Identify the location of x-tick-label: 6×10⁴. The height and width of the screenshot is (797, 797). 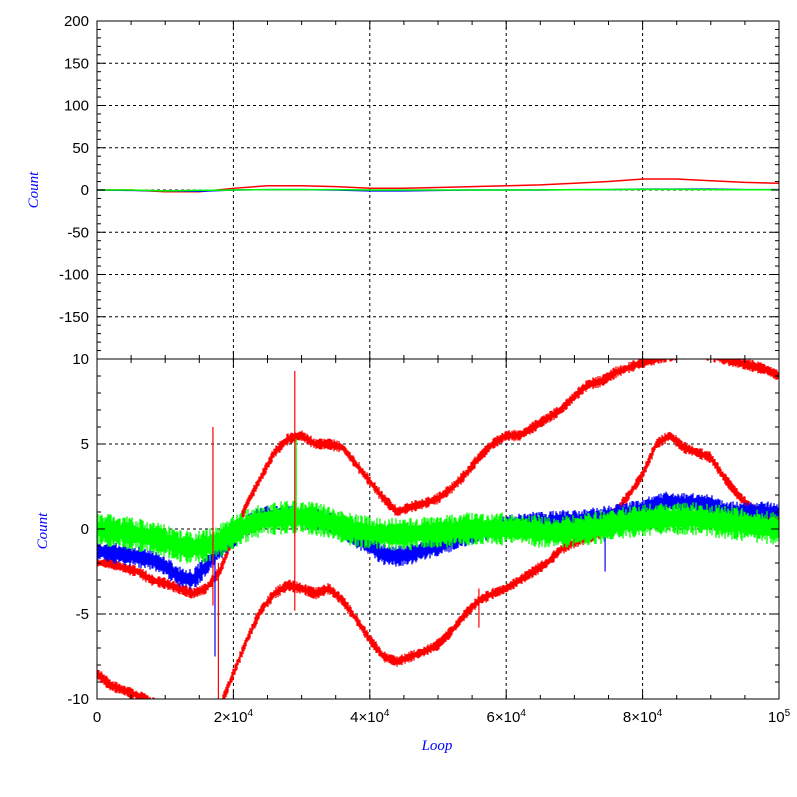
(507, 717).